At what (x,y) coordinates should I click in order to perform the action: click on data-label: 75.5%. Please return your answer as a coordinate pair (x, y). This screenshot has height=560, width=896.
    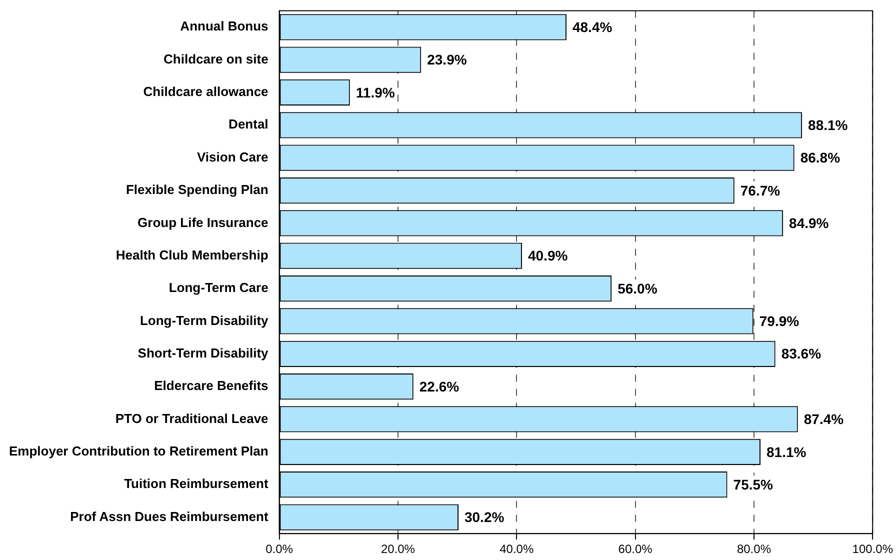
    Looking at the image, I should click on (753, 484).